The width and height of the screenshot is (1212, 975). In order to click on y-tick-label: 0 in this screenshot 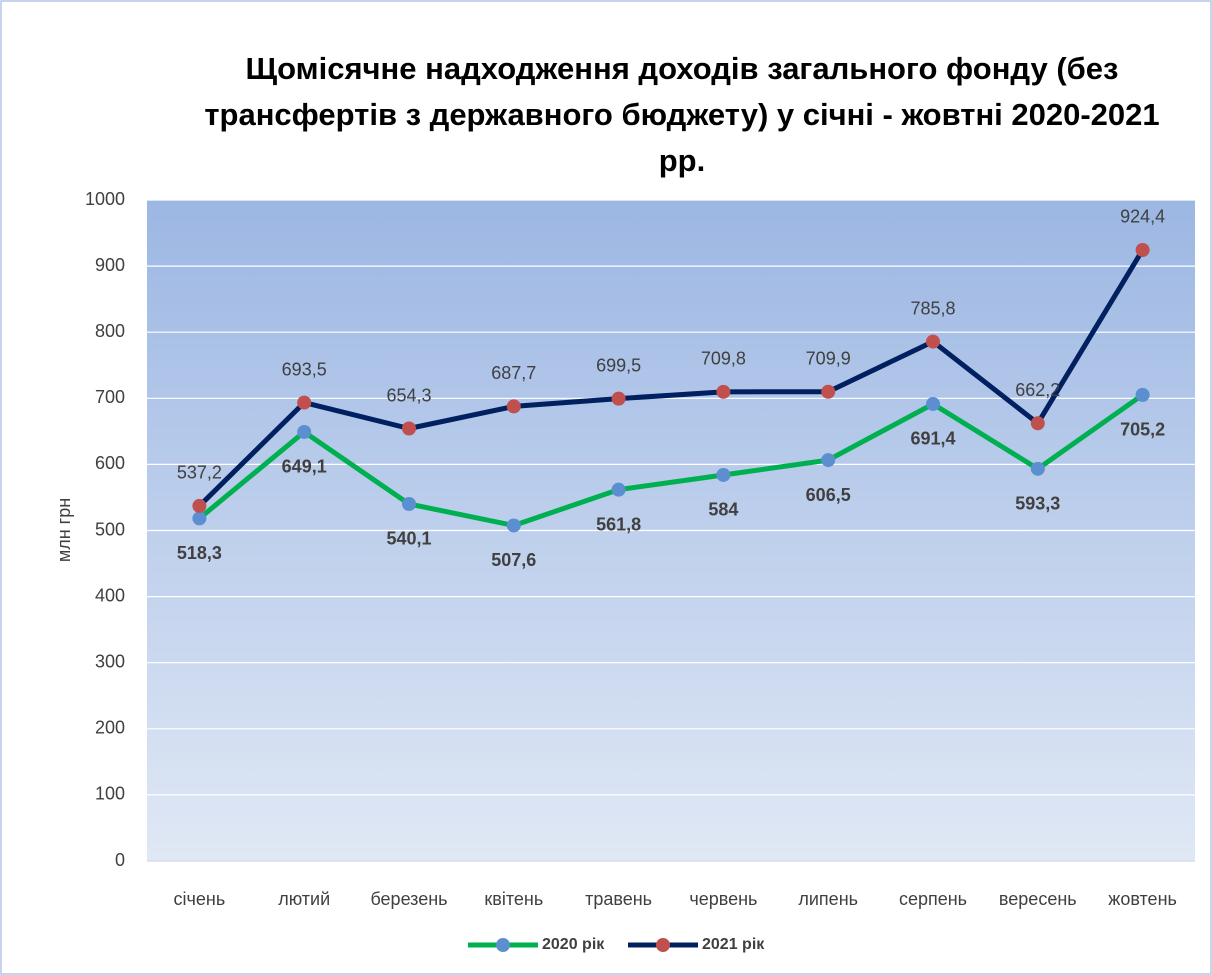, I will do `click(120, 860)`.